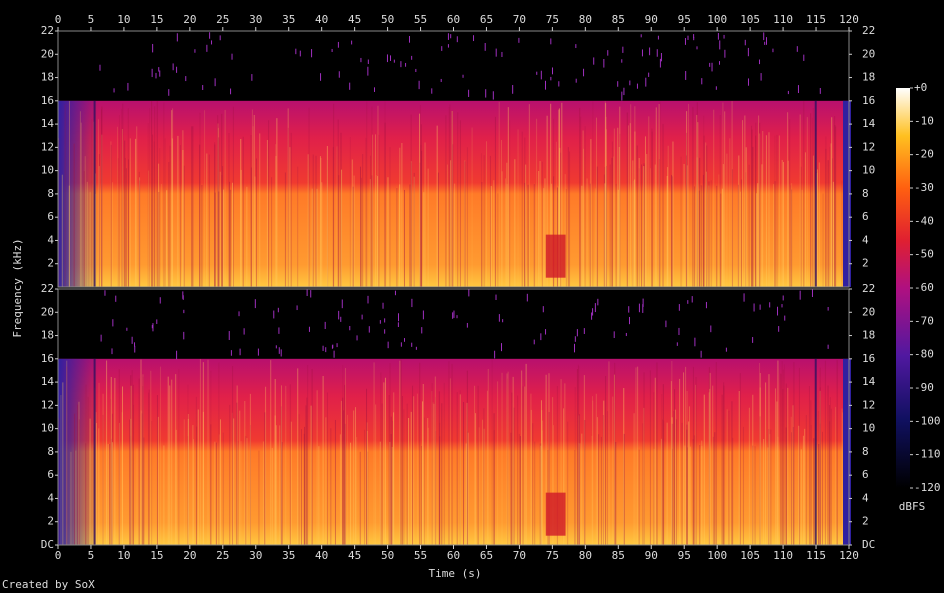 The width and height of the screenshot is (944, 593). I want to click on x-tick-label-top: 85, so click(618, 19).